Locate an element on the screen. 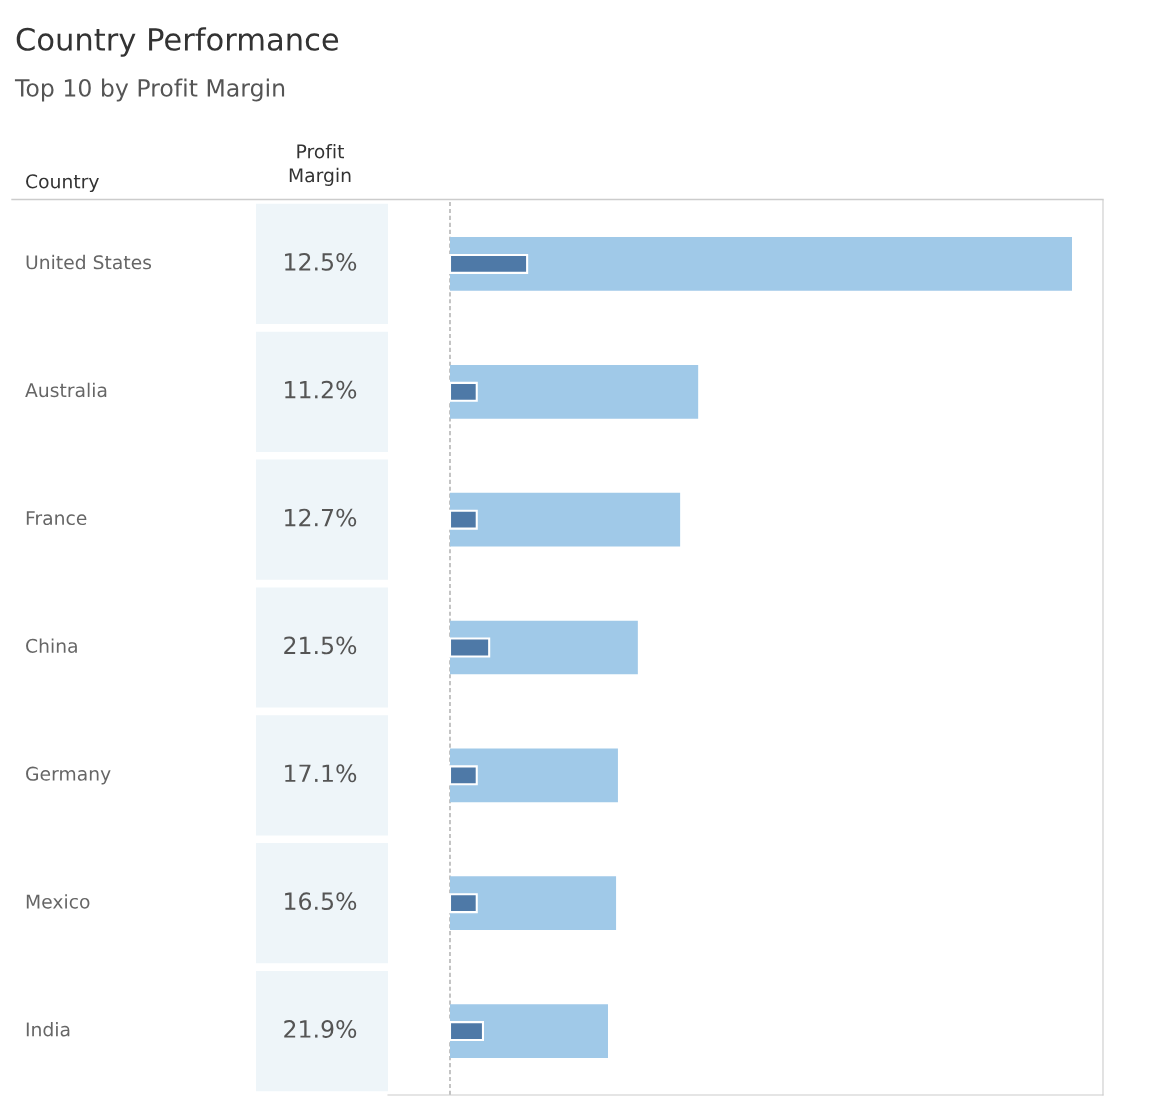  y-tick-label: France is located at coordinates (56, 518).